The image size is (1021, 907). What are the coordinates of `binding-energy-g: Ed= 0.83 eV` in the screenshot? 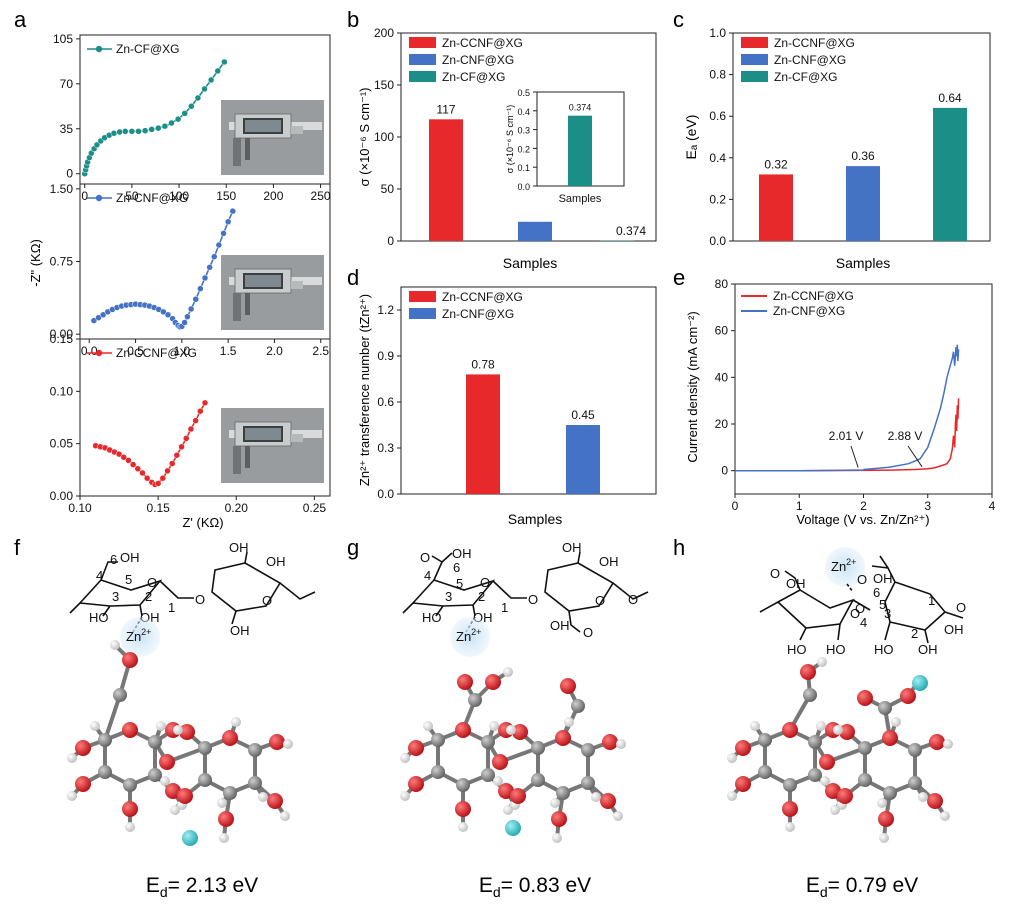 It's located at (535, 887).